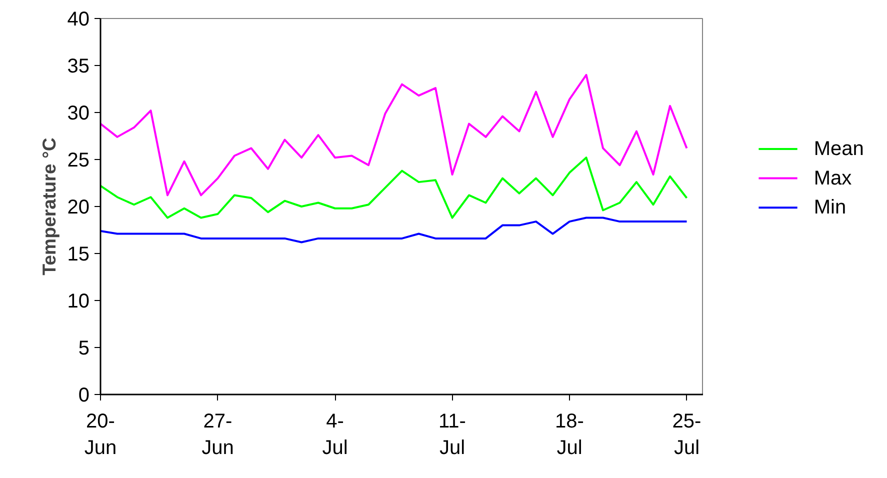 This screenshot has width=887, height=478. Describe the element at coordinates (78, 207) in the screenshot. I see `y-tick-label: 20` at that location.